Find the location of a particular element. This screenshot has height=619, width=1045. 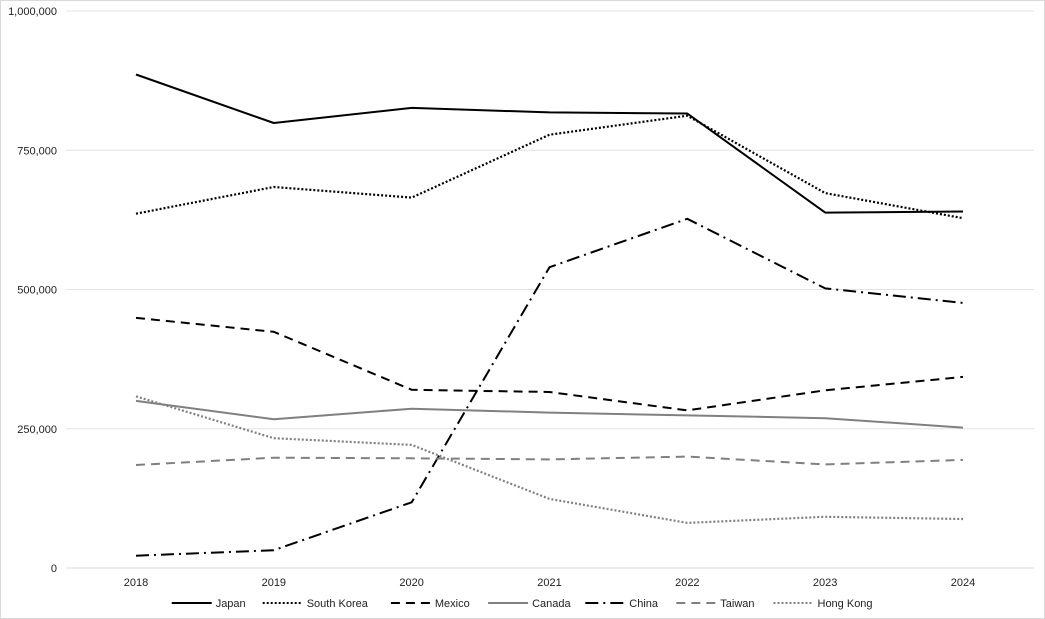

legend-label: Japan is located at coordinates (231, 604).